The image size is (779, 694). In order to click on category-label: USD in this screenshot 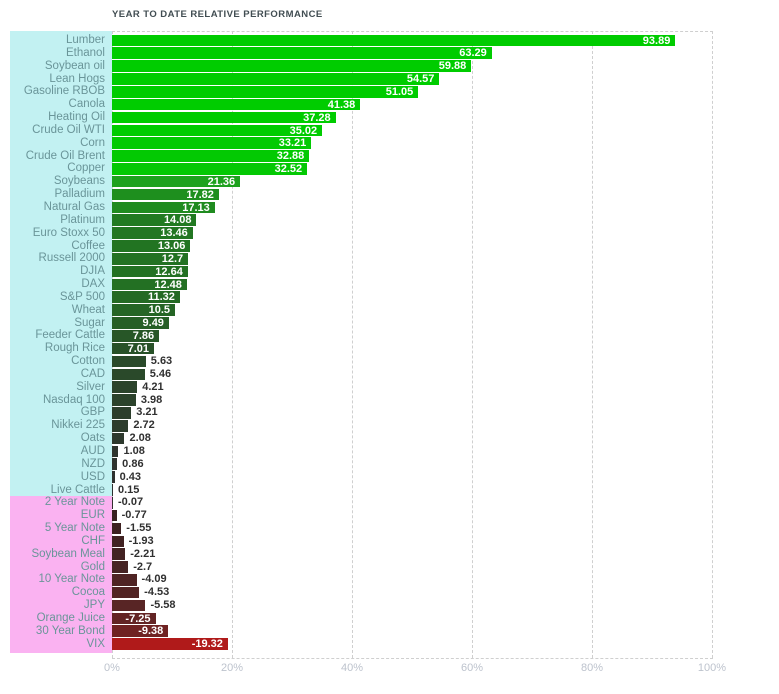, I will do `click(92, 476)`.